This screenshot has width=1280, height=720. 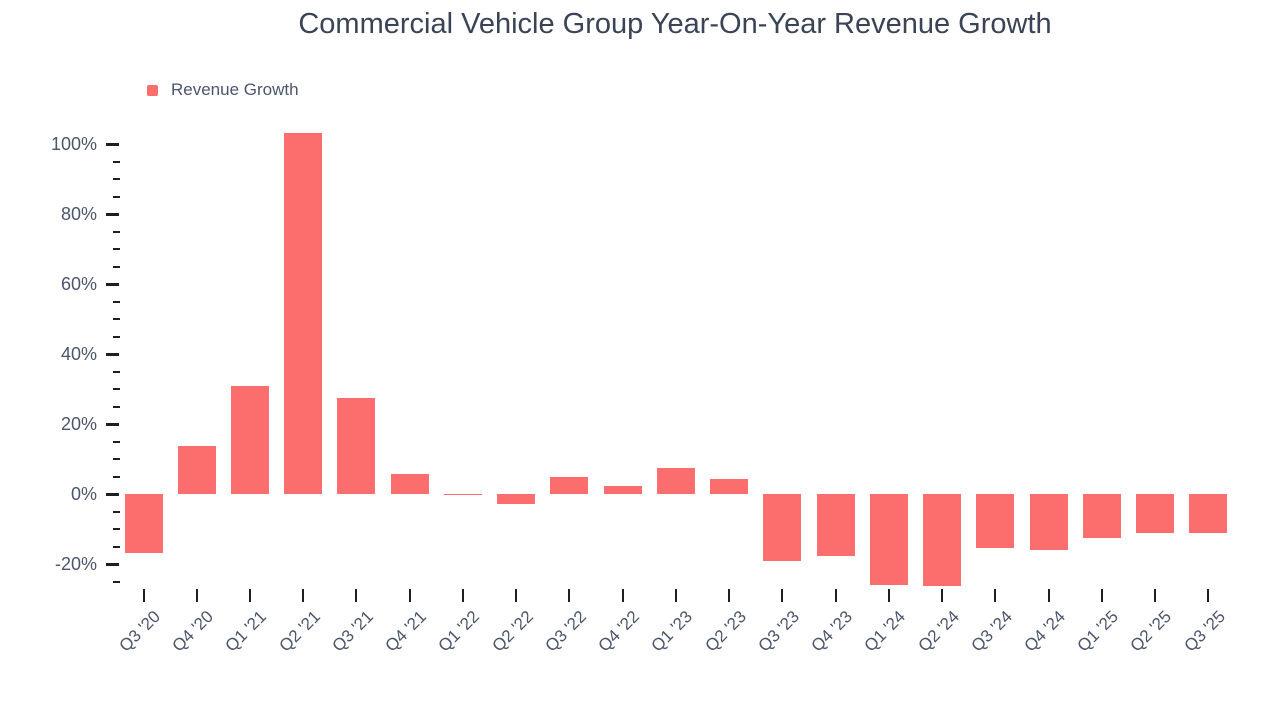 I want to click on y-tick-label: 100%, so click(x=73, y=144).